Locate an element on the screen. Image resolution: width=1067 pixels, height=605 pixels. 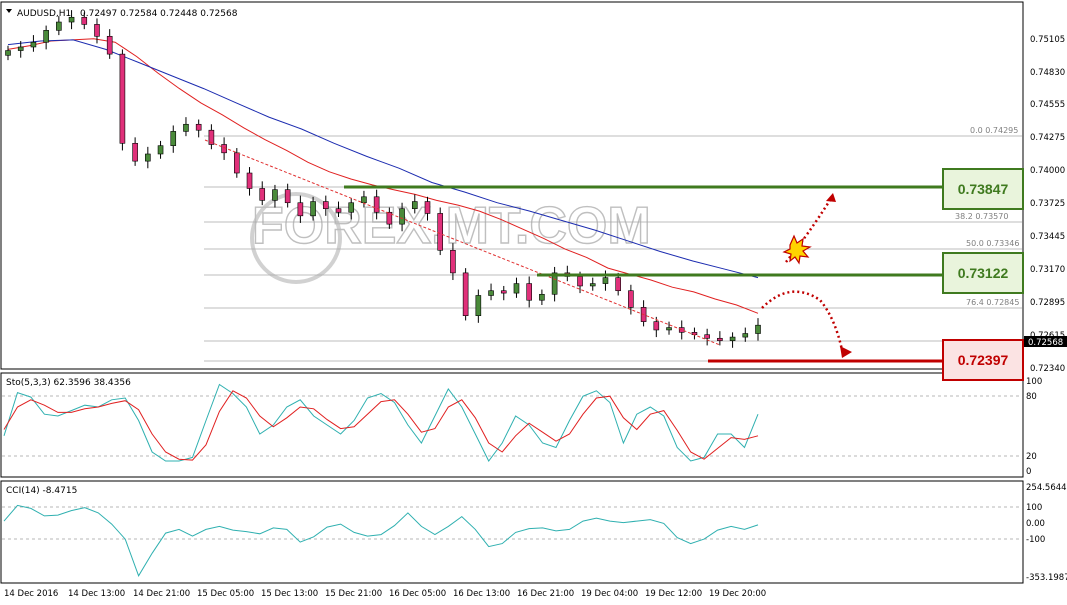
level-value-2: 0.73122 is located at coordinates (983, 273).